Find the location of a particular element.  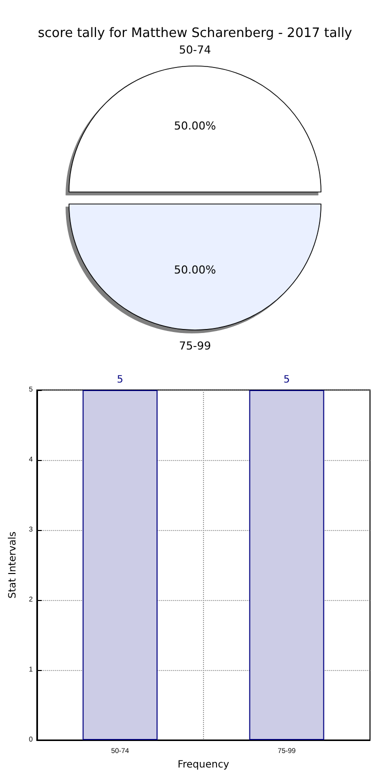

x-axis-title: Frequency is located at coordinates (204, 765).